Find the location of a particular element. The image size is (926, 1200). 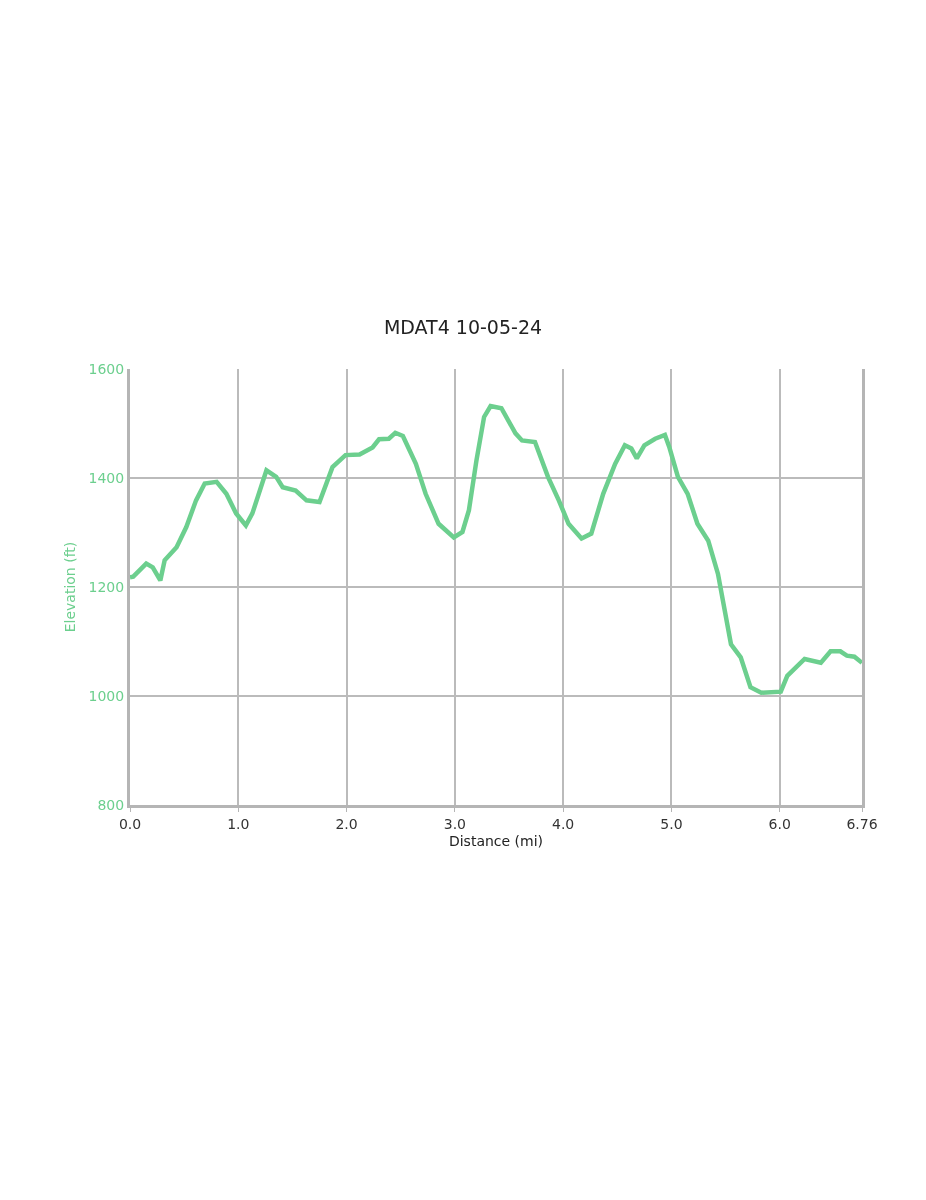

y-axis-title: Elevation (ft) is located at coordinates (70, 587).